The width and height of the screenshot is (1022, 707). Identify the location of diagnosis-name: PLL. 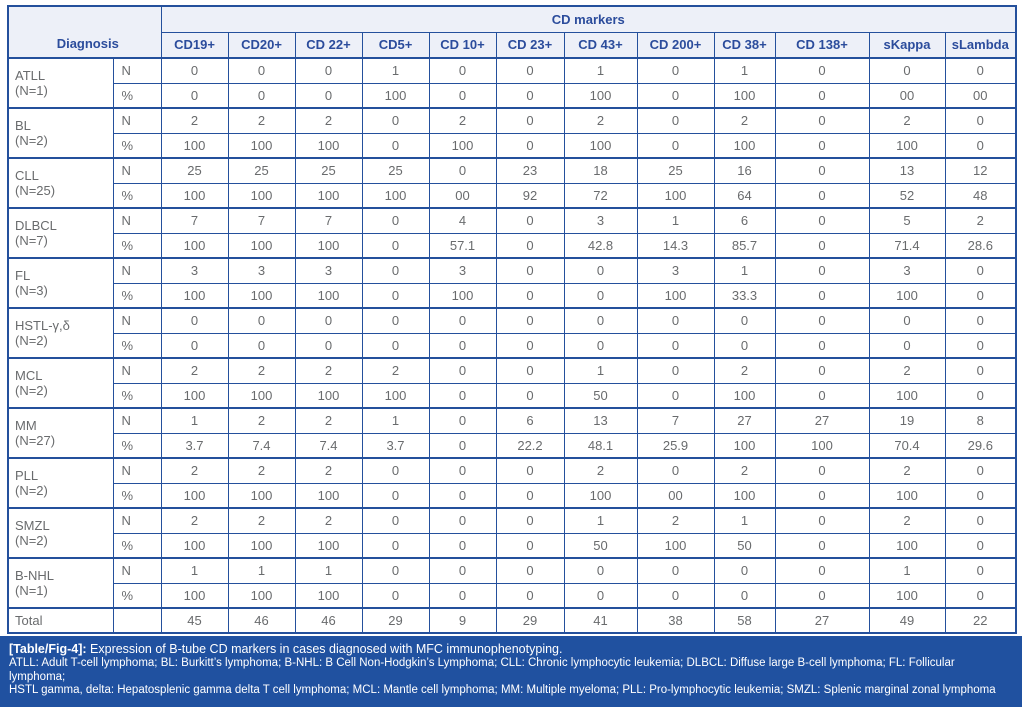
(27, 475).